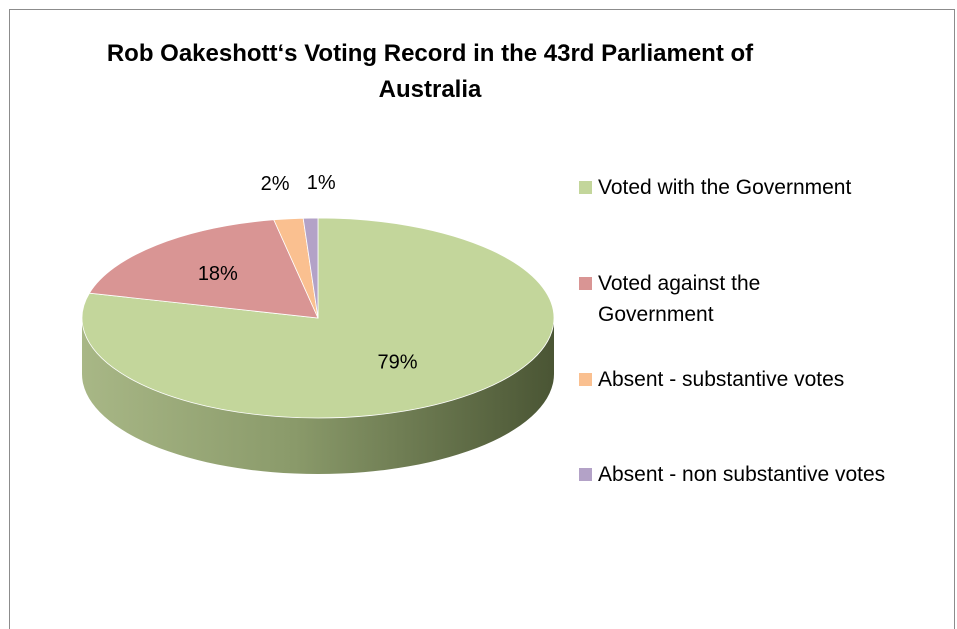 The image size is (957, 629). I want to click on legend-swatch-voted-with, so click(585, 187).